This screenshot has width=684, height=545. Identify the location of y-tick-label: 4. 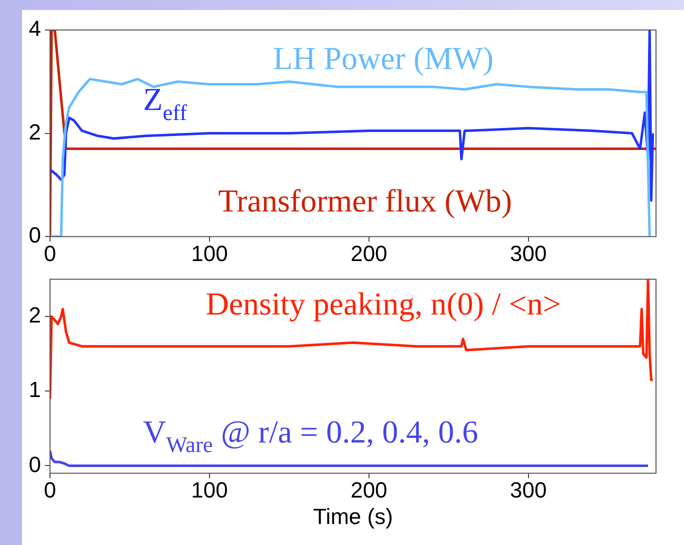
(34, 29).